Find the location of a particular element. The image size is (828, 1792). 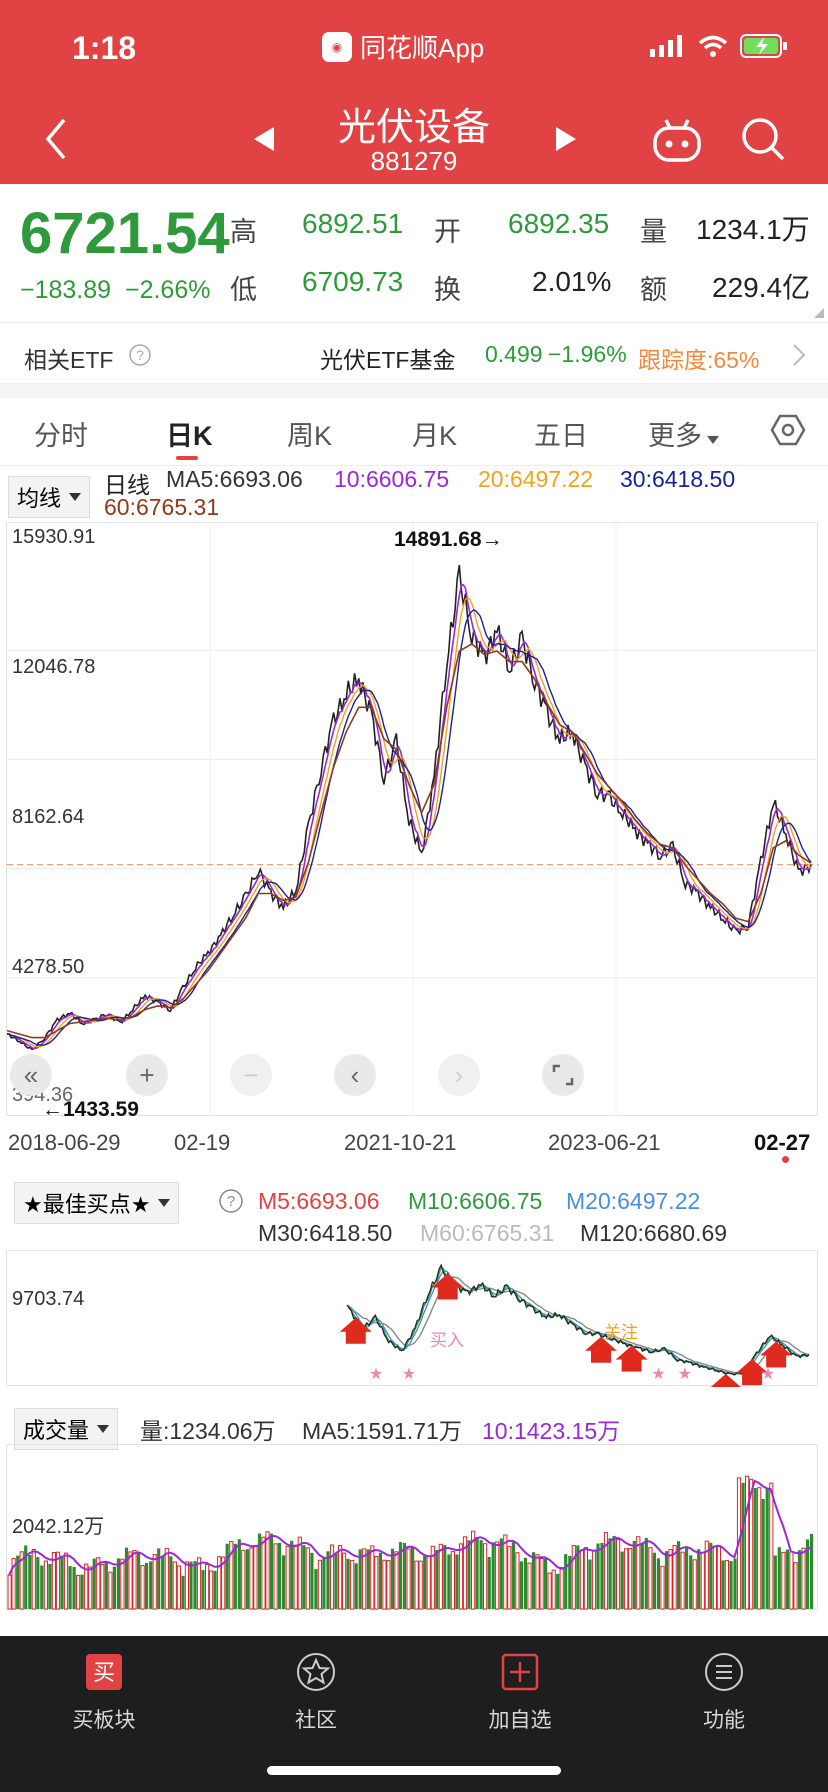

settings-icon is located at coordinates (788, 430).